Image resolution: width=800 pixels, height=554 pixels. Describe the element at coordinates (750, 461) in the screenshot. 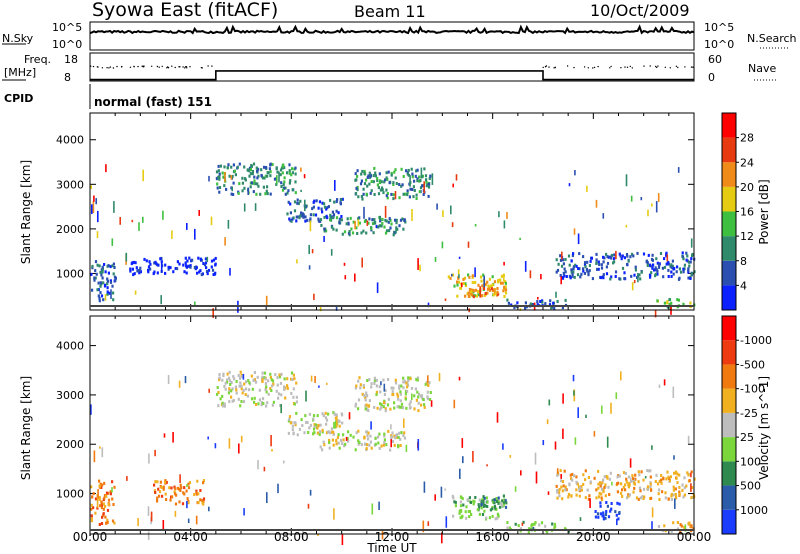

I see `colorbar-tick-label: 100` at that location.